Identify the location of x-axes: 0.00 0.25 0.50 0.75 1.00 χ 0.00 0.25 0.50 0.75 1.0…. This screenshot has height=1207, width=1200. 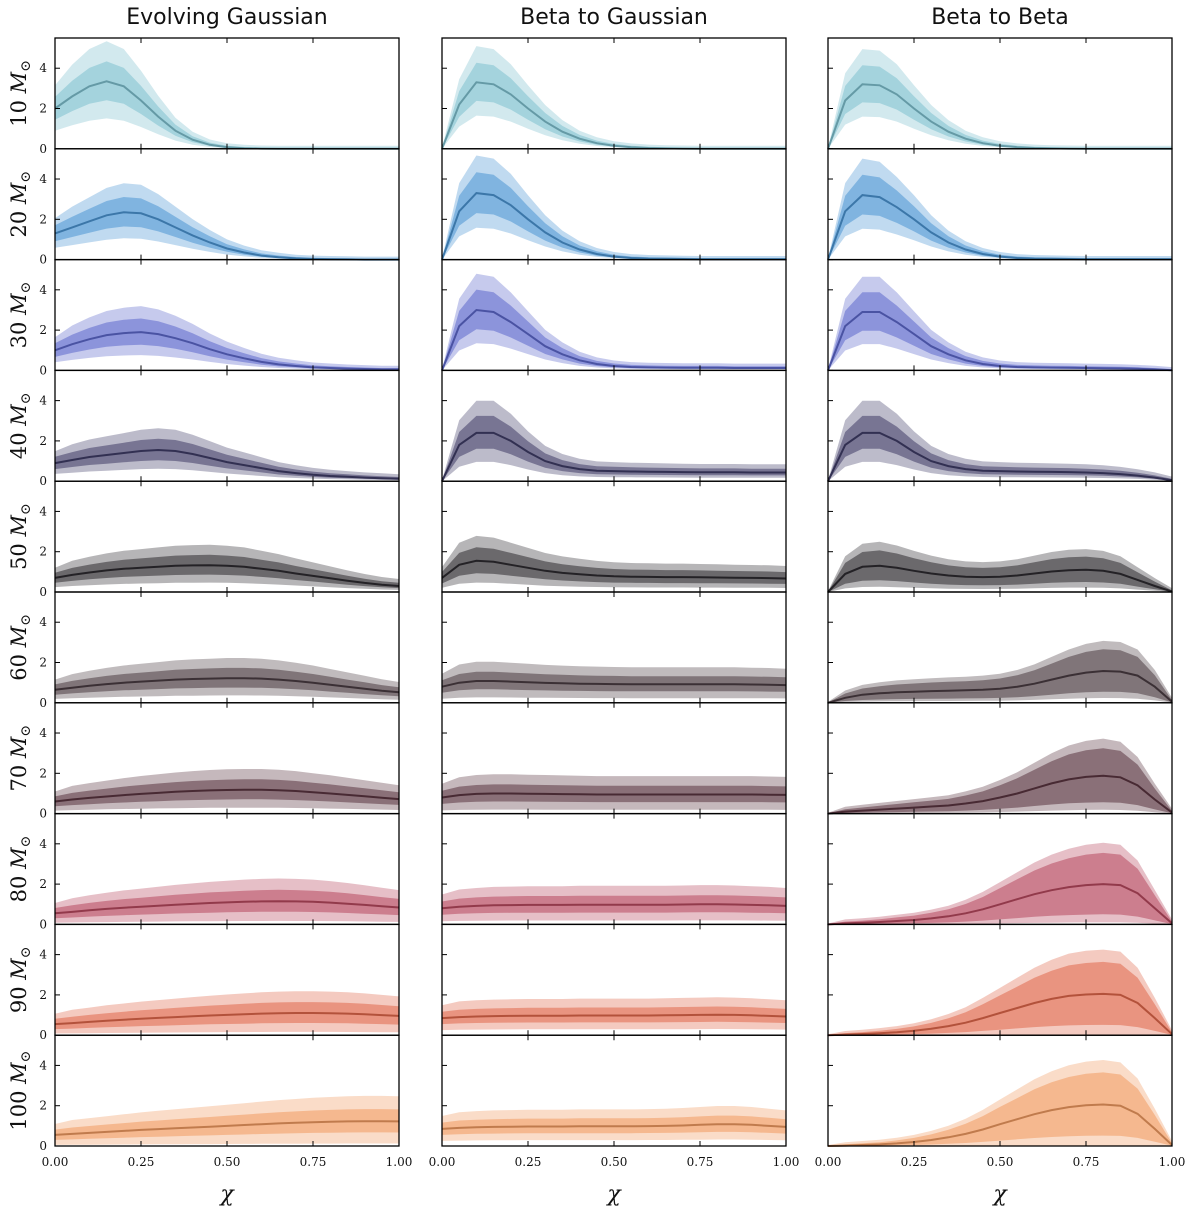
(614, 1181).